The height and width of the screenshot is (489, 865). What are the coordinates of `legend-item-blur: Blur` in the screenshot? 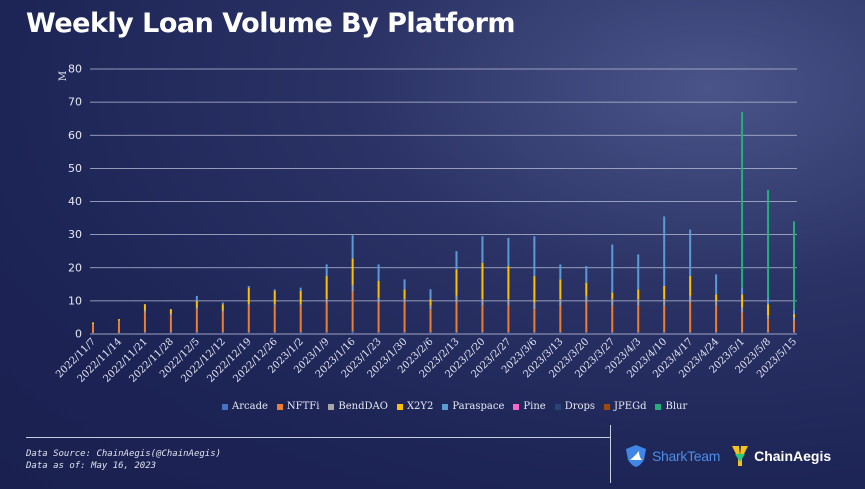 It's located at (671, 406).